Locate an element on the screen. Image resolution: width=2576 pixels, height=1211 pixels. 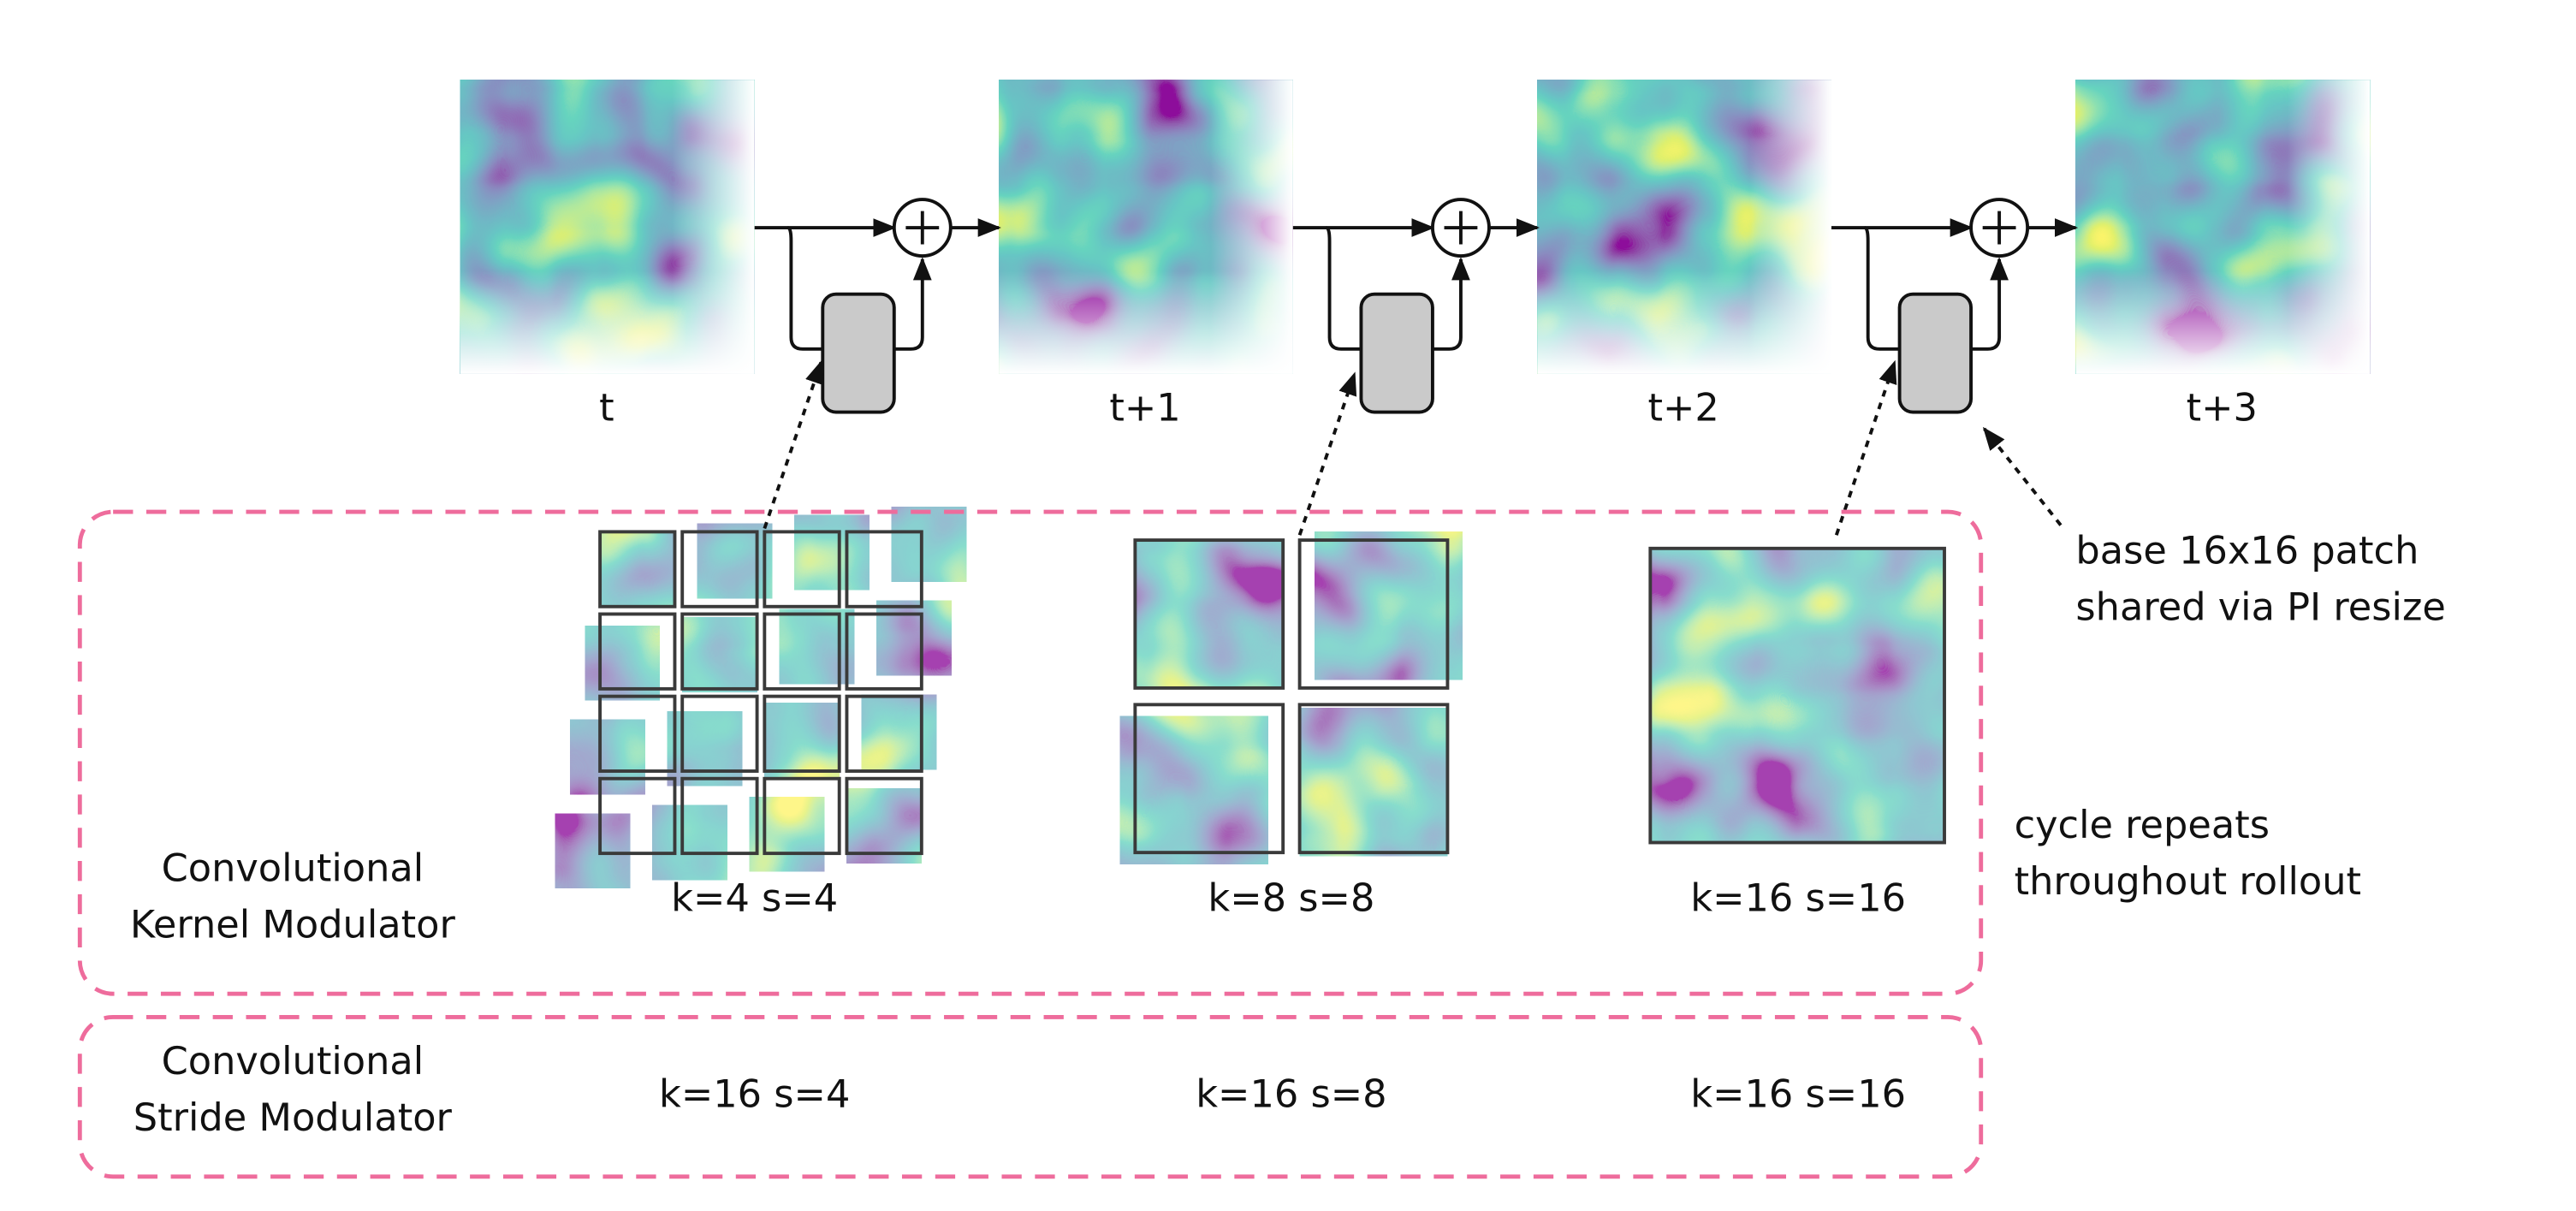
group-label: Stride Modulator is located at coordinates (293, 1118).